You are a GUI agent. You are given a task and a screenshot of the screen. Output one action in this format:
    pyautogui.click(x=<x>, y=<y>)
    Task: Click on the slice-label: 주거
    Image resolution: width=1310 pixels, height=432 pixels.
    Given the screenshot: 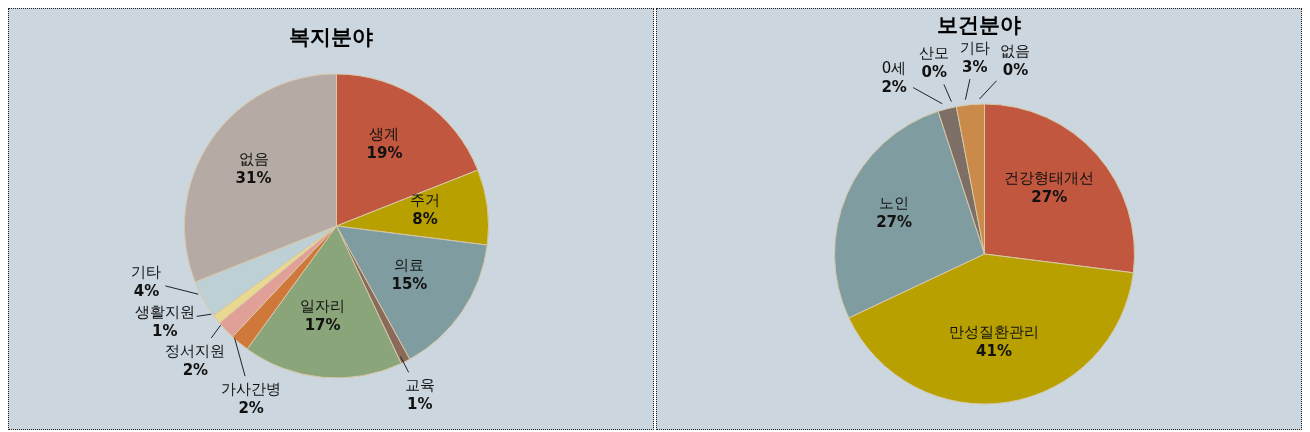 What is the action you would take?
    pyautogui.click(x=425, y=200)
    